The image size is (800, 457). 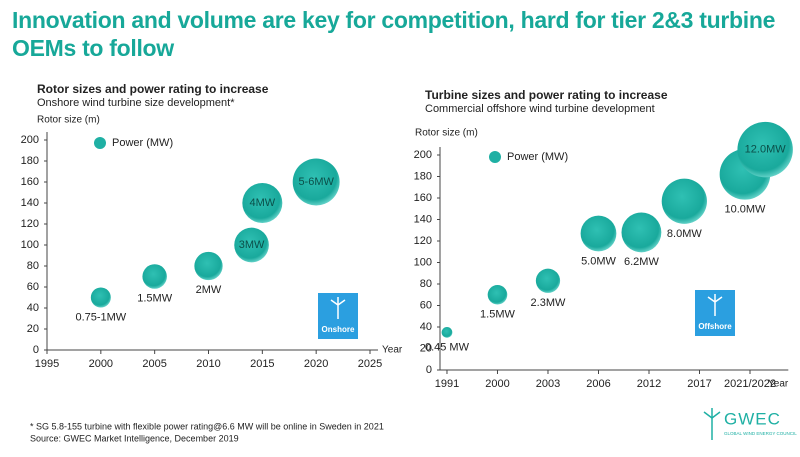 I want to click on x-tick-label: 1995, so click(x=47, y=364).